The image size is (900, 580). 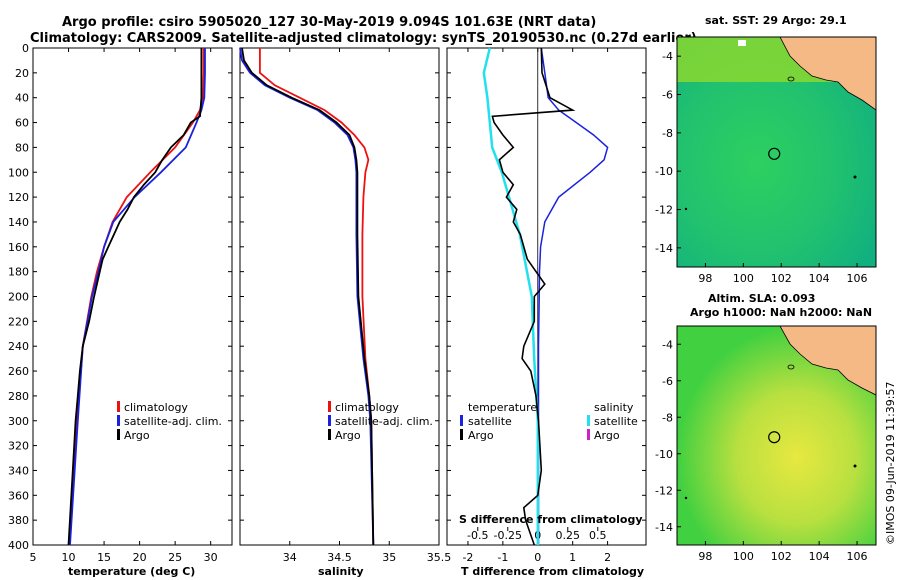 I want to click on depth-tick-label: 180, so click(x=18, y=272).